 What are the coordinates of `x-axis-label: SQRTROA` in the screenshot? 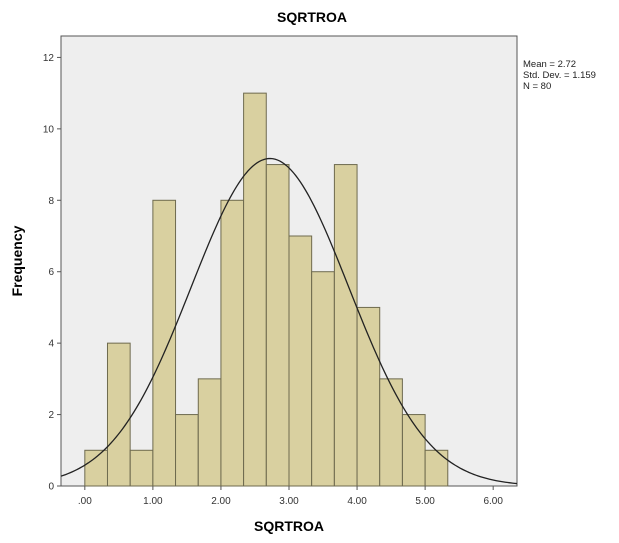 It's located at (289, 526).